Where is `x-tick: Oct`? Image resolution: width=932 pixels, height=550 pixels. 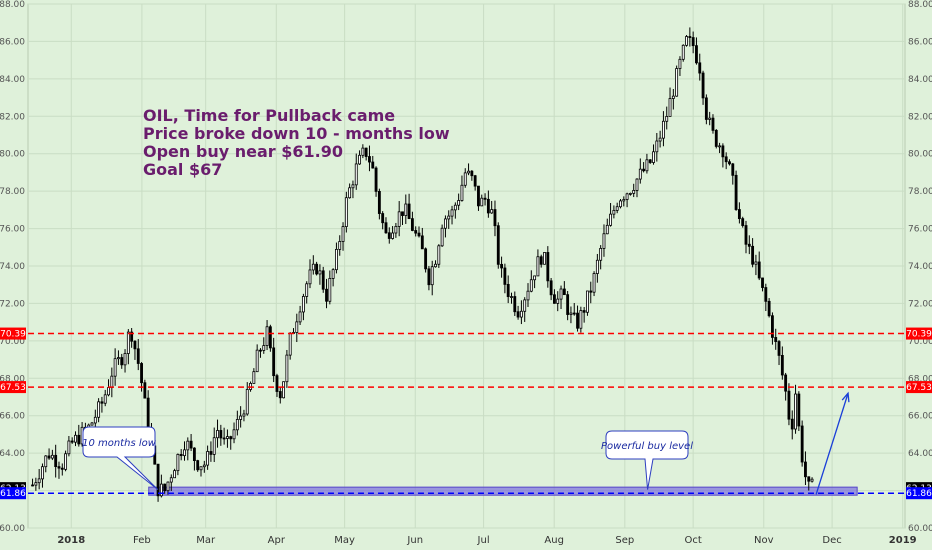 x-tick: Oct is located at coordinates (693, 540).